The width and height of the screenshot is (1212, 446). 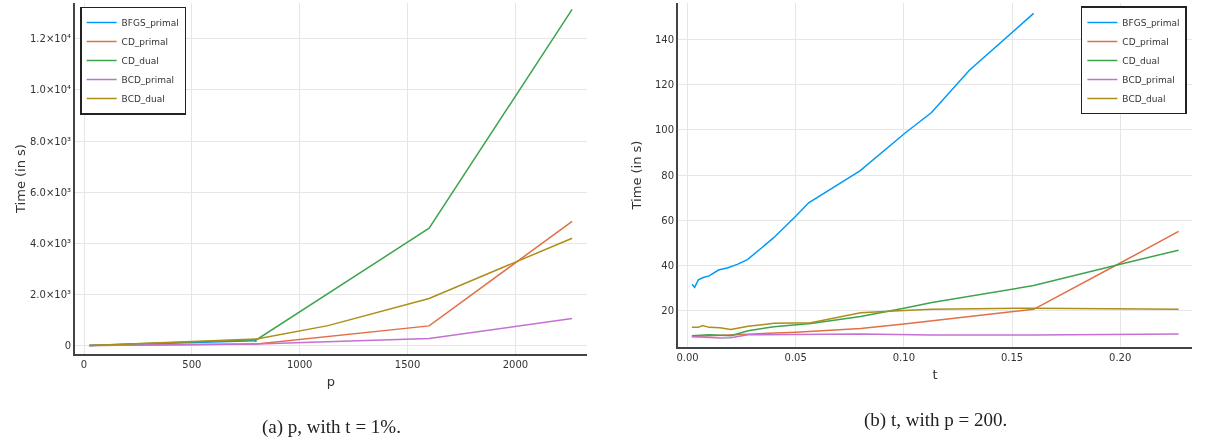 What do you see at coordinates (664, 85) in the screenshot?
I see `y-tick-label: 120` at bounding box center [664, 85].